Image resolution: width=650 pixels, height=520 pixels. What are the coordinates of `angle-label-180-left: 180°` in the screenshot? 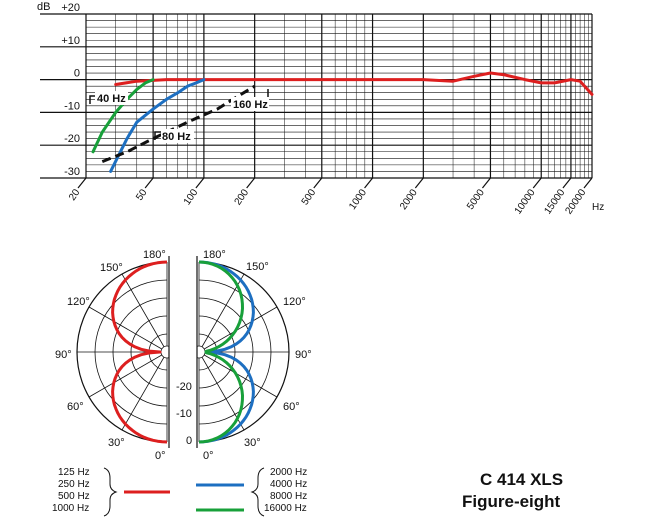 It's located at (154, 255).